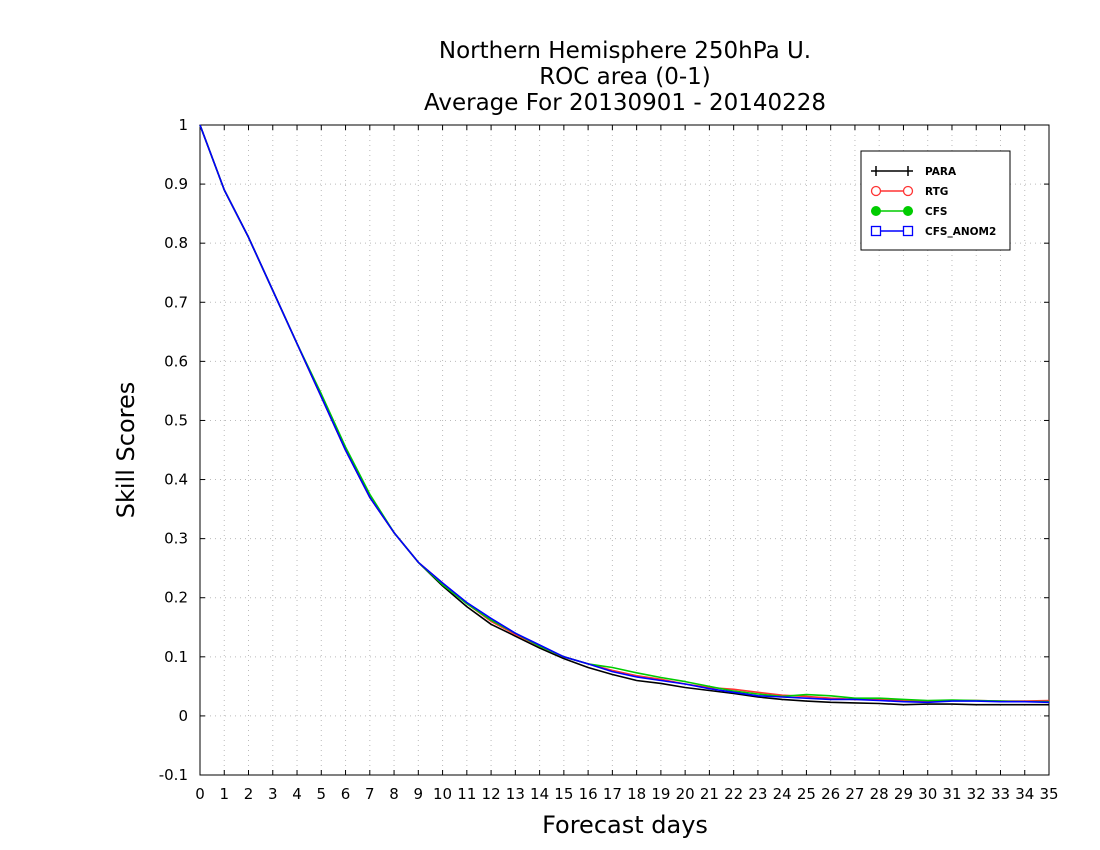  What do you see at coordinates (466, 794) in the screenshot?
I see `x-tick-label: 11` at bounding box center [466, 794].